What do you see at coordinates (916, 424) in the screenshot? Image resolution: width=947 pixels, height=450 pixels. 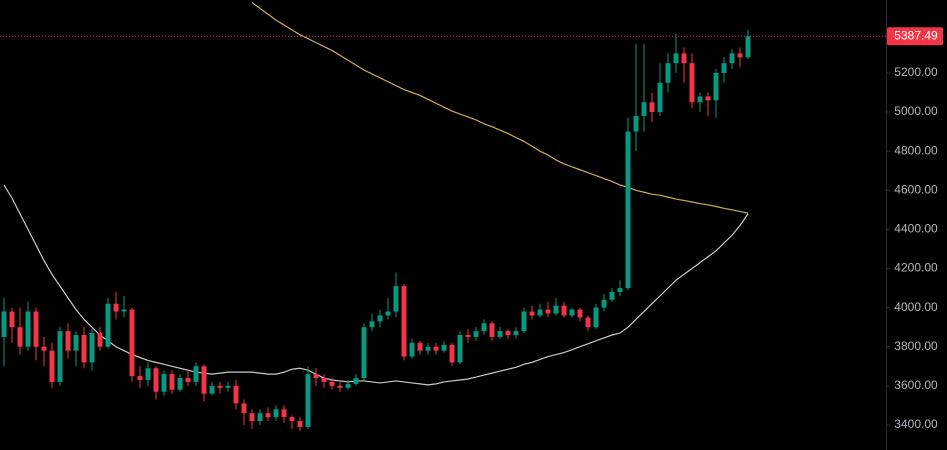 I see `y-tick-label: 3400.00` at bounding box center [916, 424].